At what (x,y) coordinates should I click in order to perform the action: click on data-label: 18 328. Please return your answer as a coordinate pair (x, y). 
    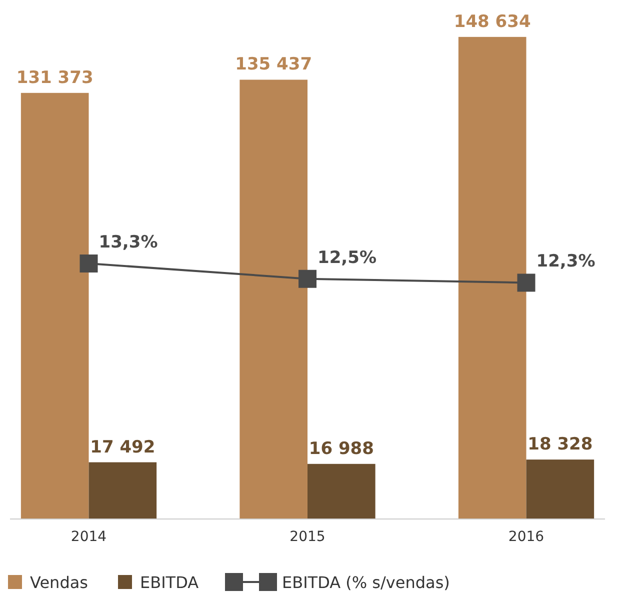
    Looking at the image, I should click on (560, 444).